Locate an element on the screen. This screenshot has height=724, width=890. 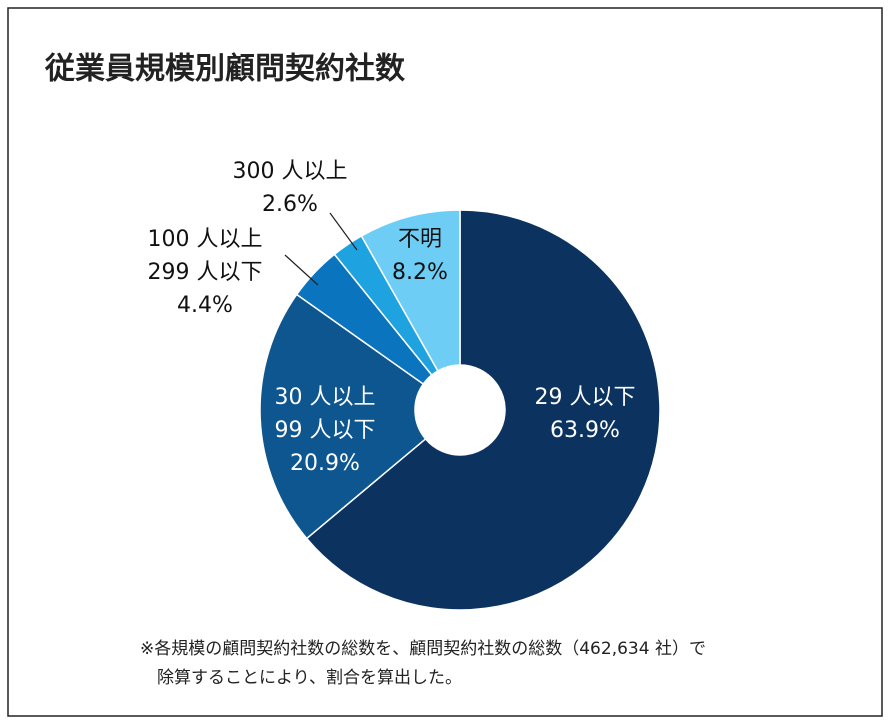
slice-label: 300 人以上 is located at coordinates (290, 171).